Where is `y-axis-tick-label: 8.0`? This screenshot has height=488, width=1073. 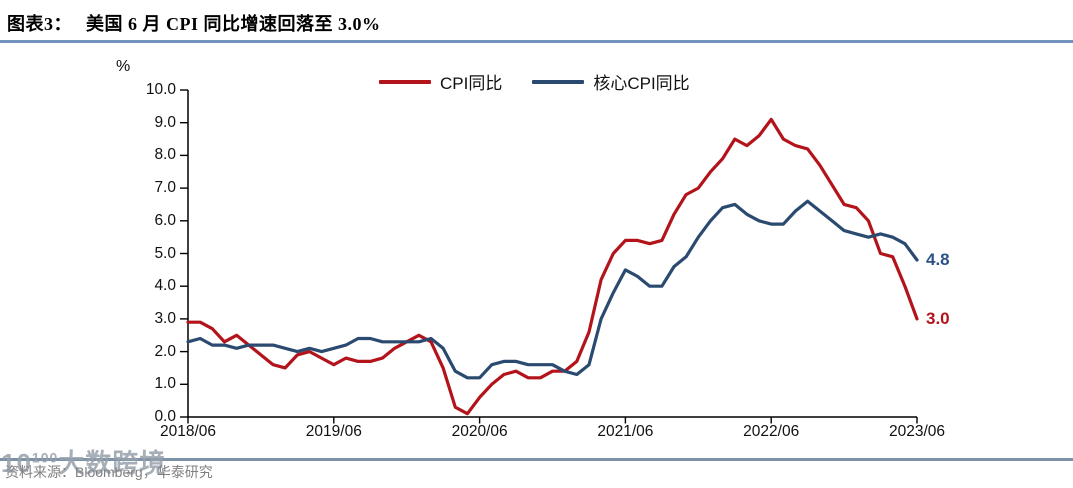 y-axis-tick-label: 8.0 is located at coordinates (165, 155).